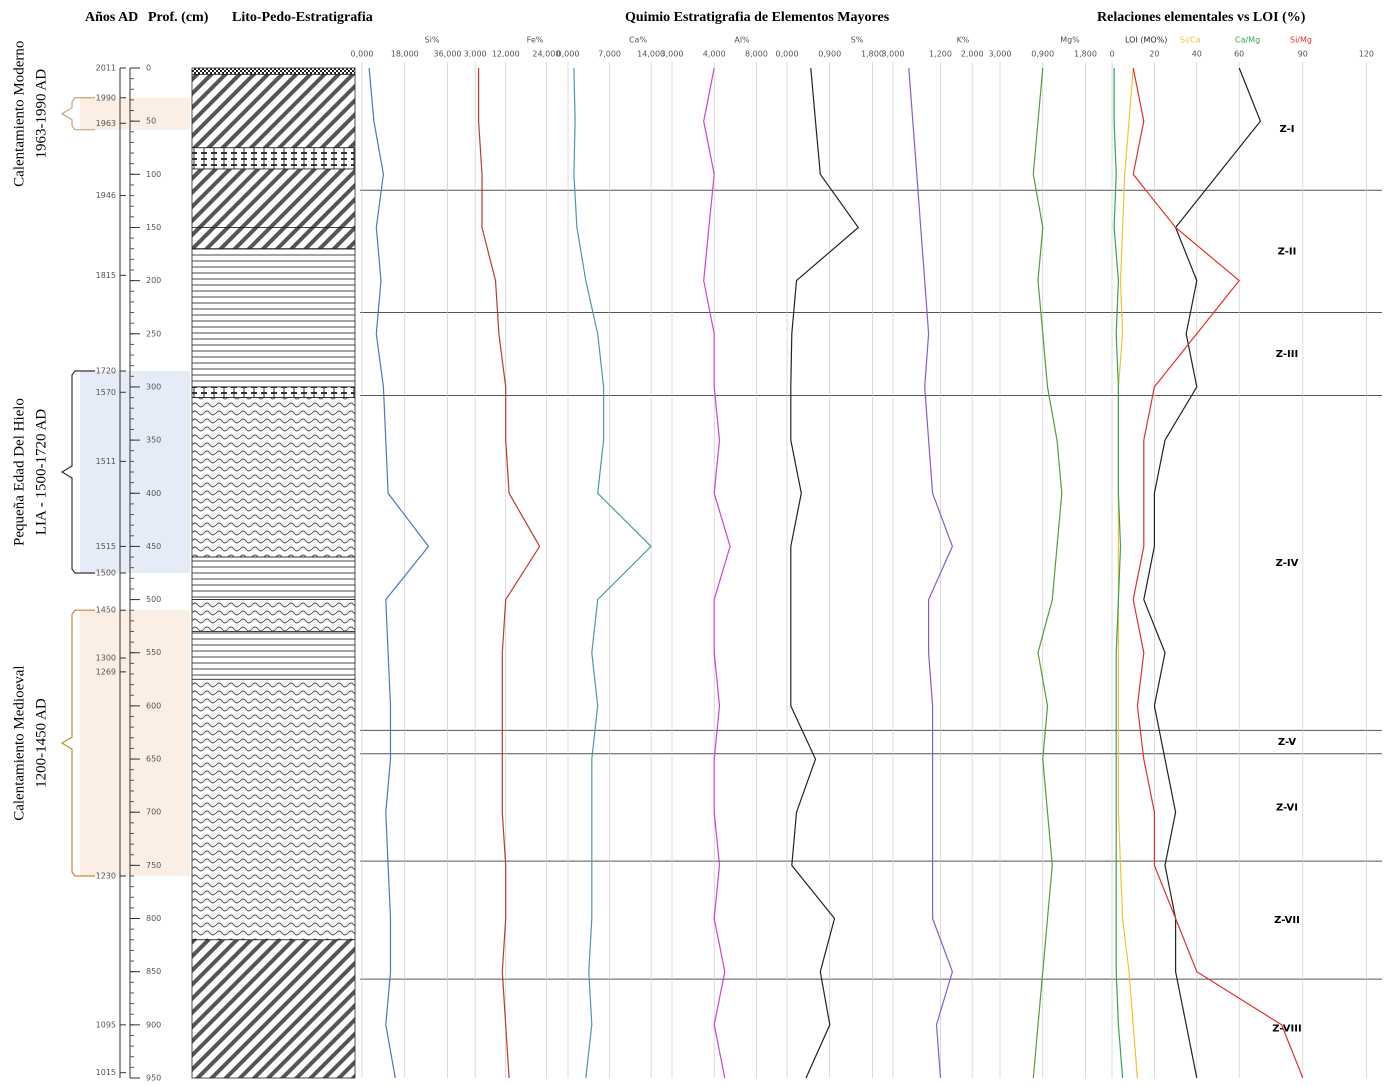  What do you see at coordinates (178, 17) in the screenshot?
I see `heading-depth: Prof. (cm)` at bounding box center [178, 17].